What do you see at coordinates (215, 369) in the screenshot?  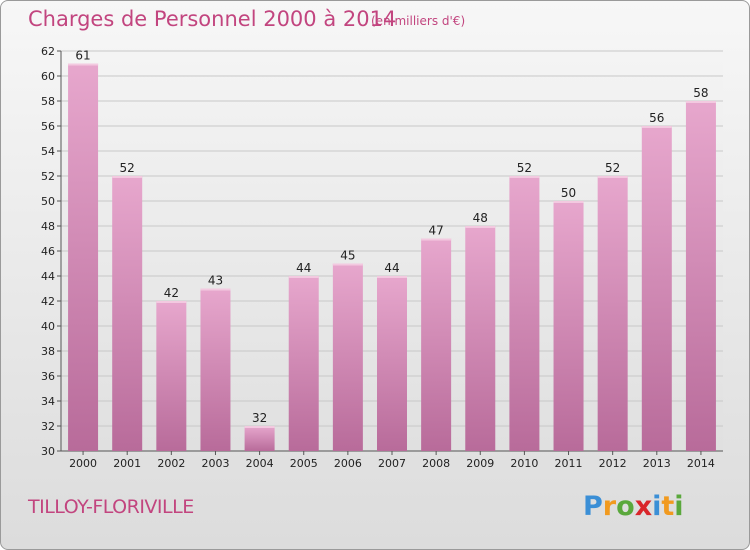 I see `bar-2003` at bounding box center [215, 369].